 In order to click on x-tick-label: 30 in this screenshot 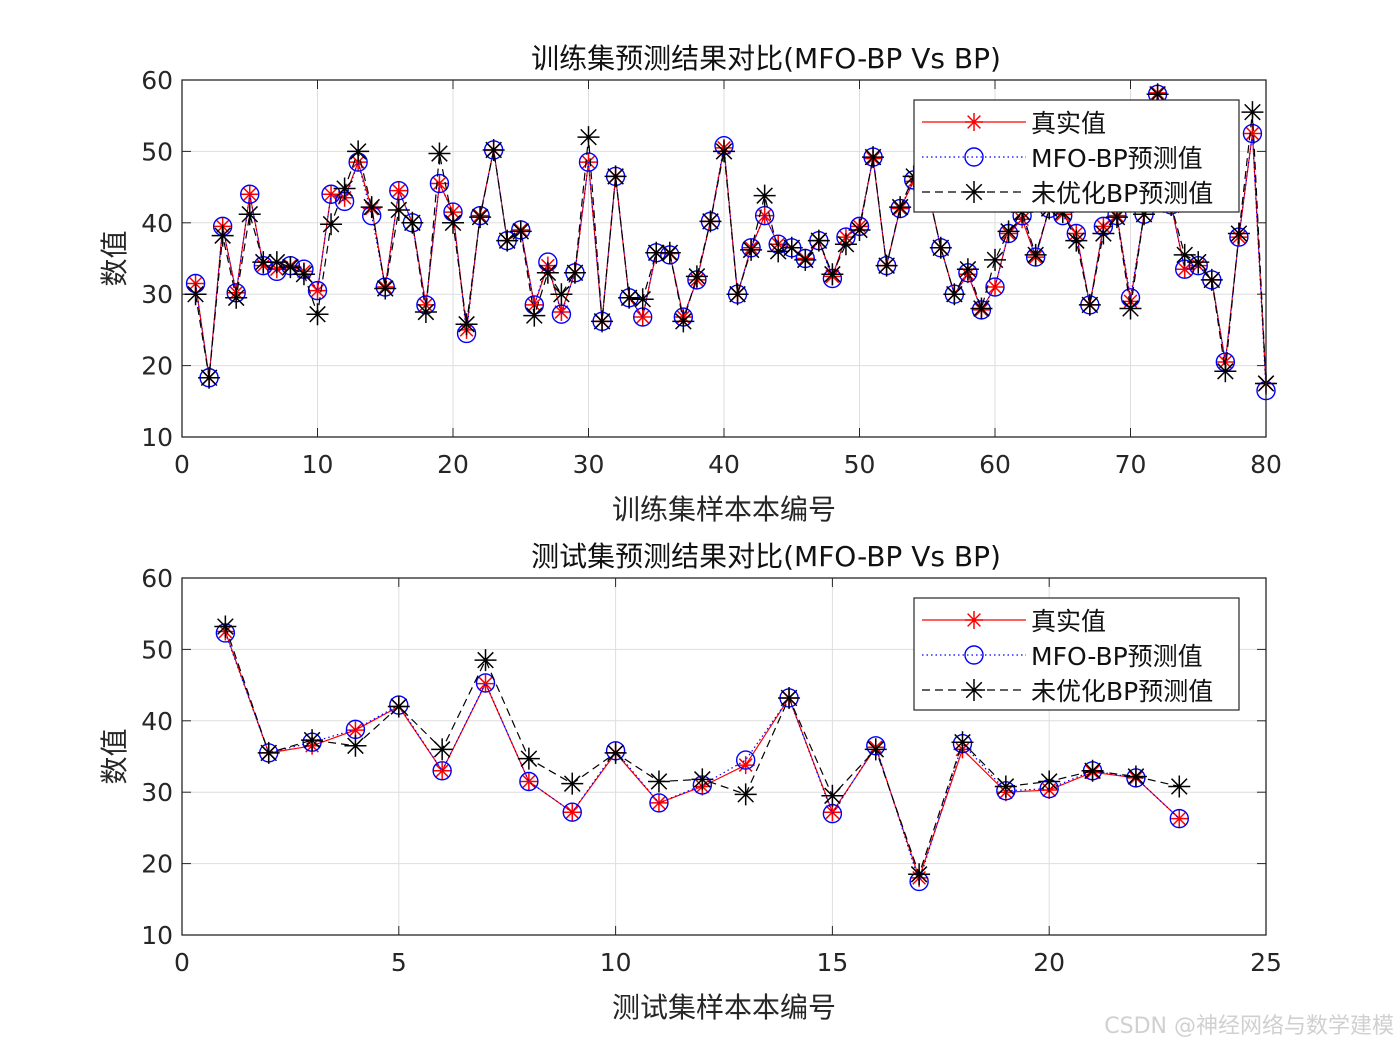, I will do `click(589, 464)`.